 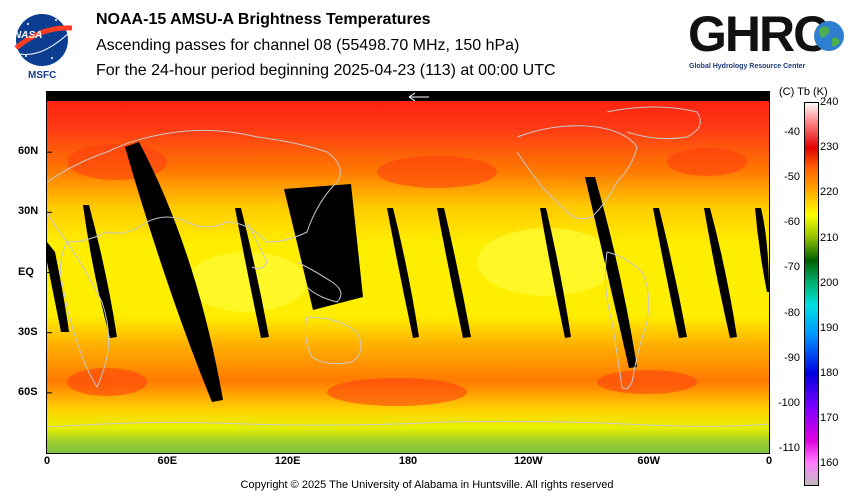 I want to click on kelvin-tick-label: 220, so click(x=829, y=192).